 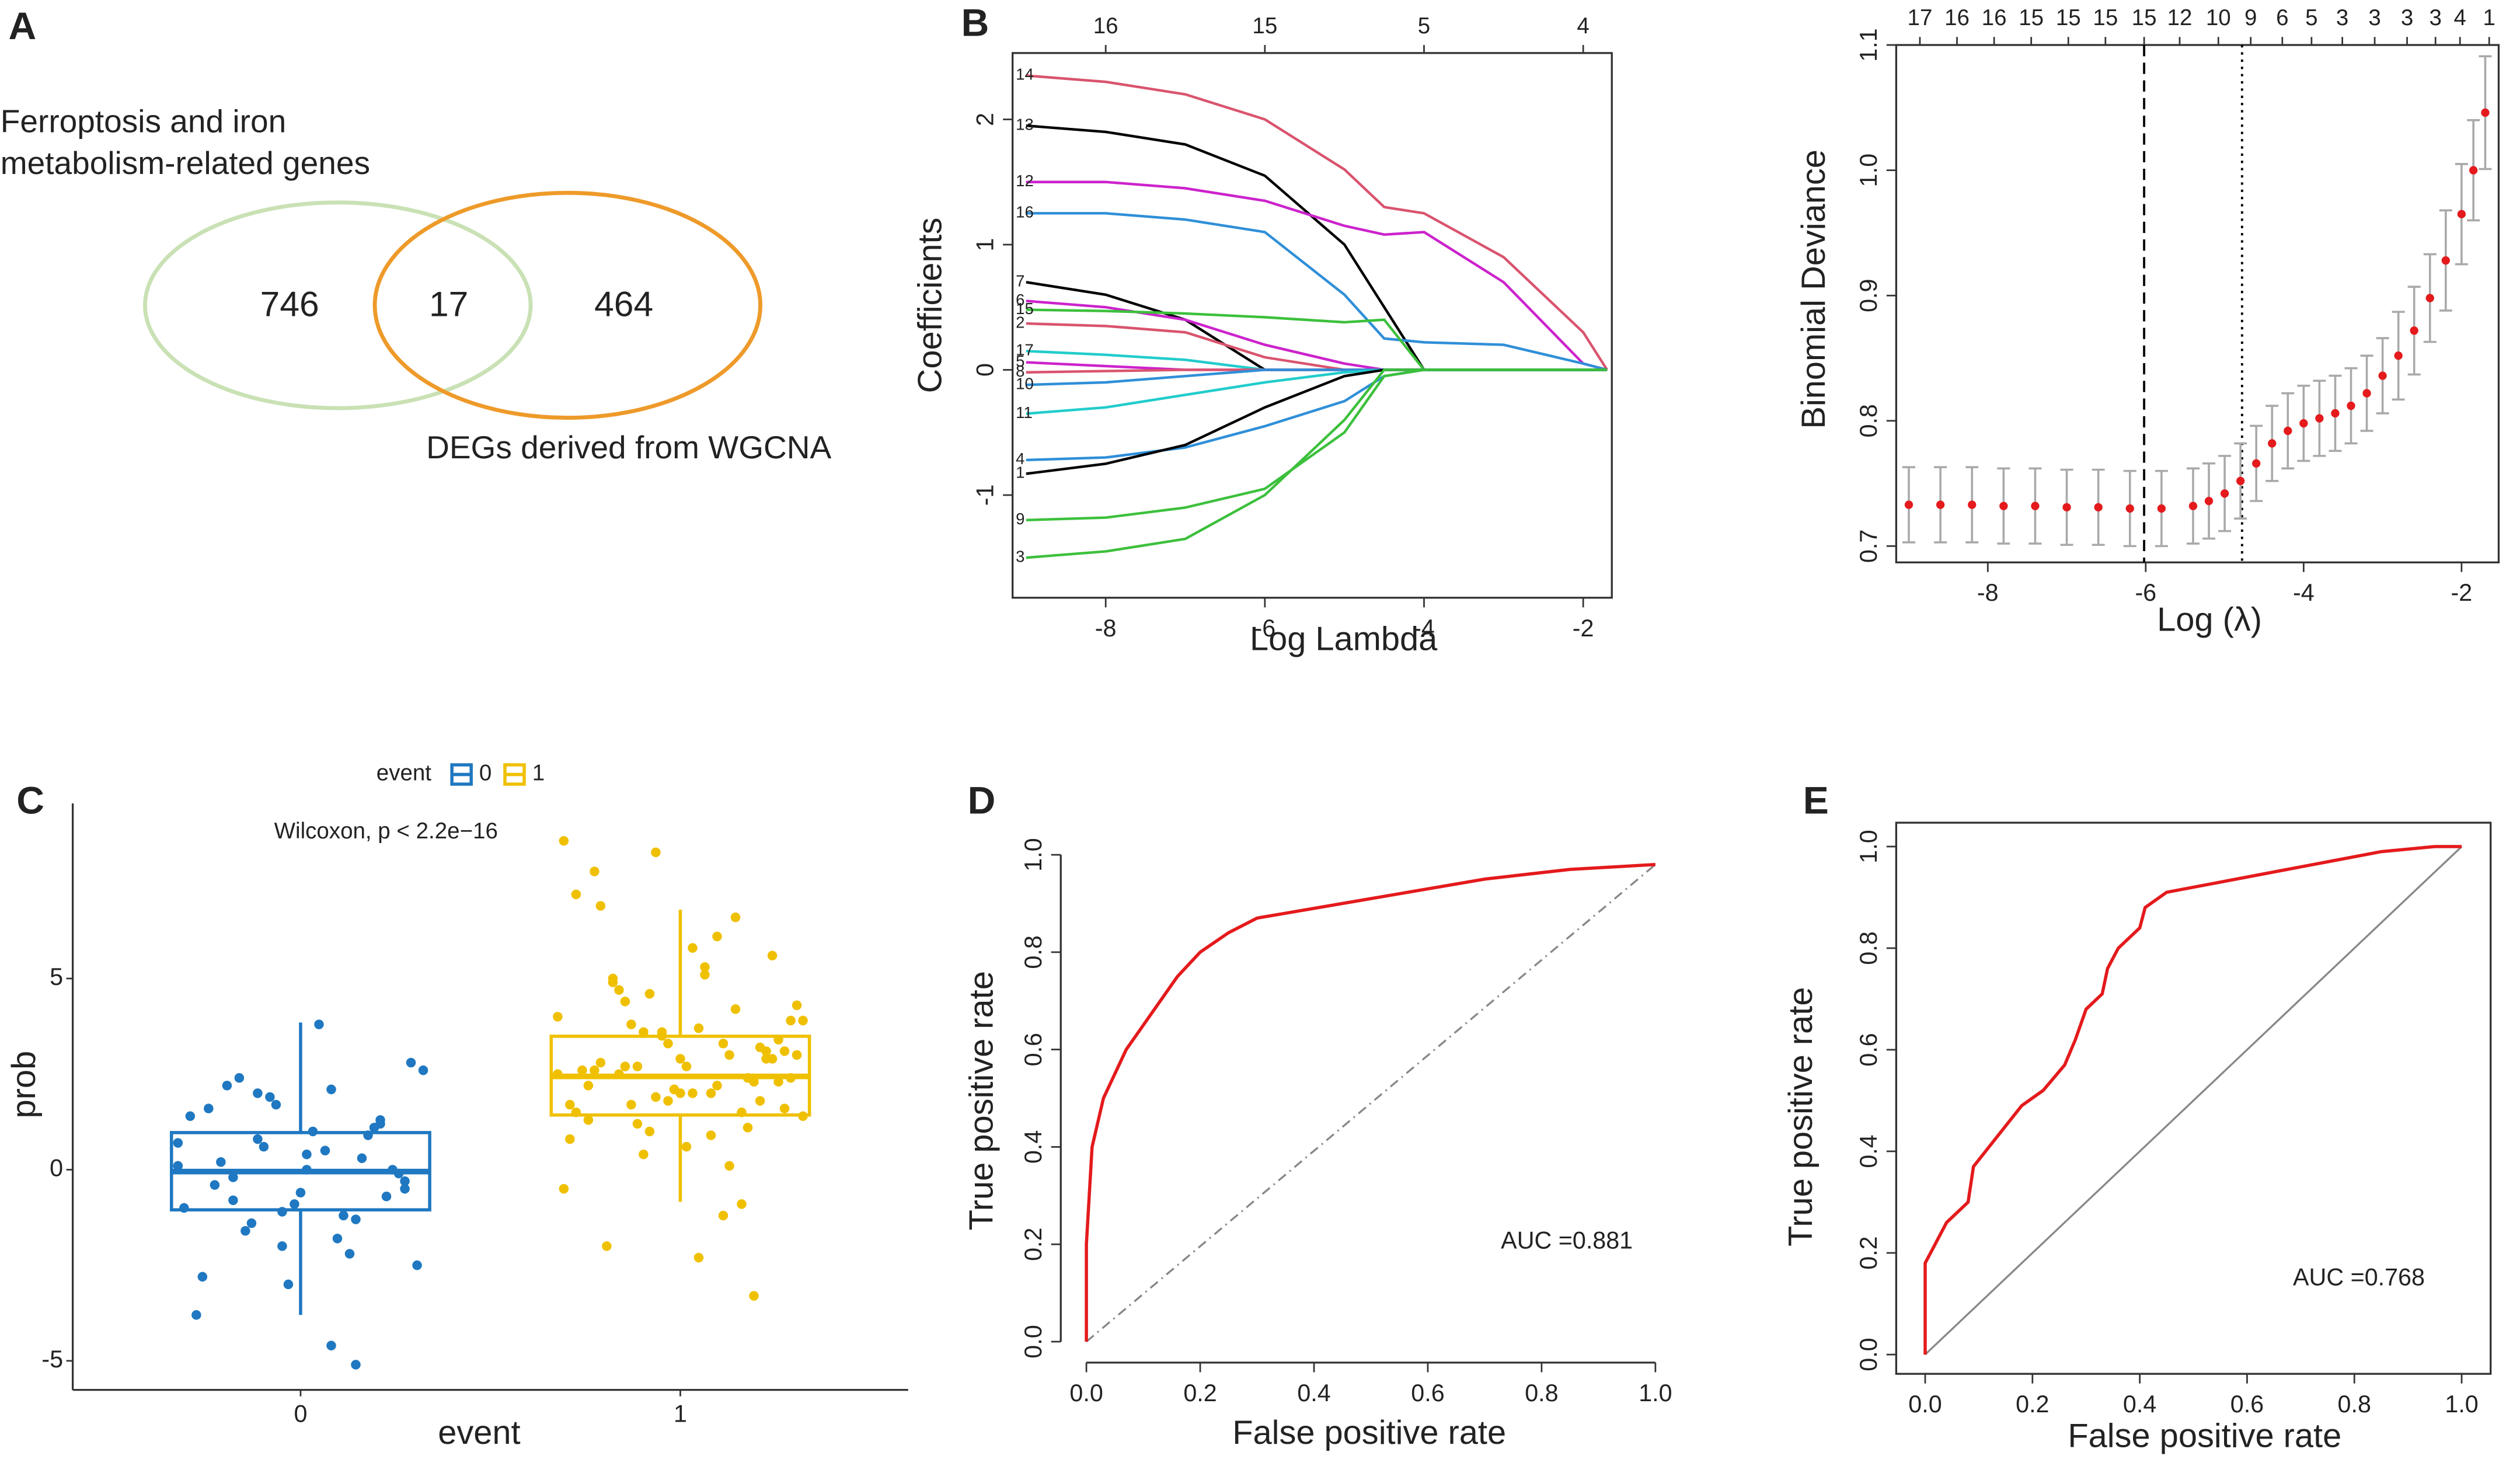 What do you see at coordinates (2459, 17) in the screenshot?
I see `top-tick-label: 4` at bounding box center [2459, 17].